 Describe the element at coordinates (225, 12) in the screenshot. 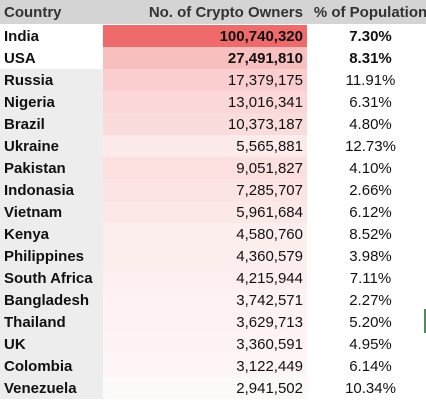

I see `header-owners: No. of Crypto Owners` at that location.